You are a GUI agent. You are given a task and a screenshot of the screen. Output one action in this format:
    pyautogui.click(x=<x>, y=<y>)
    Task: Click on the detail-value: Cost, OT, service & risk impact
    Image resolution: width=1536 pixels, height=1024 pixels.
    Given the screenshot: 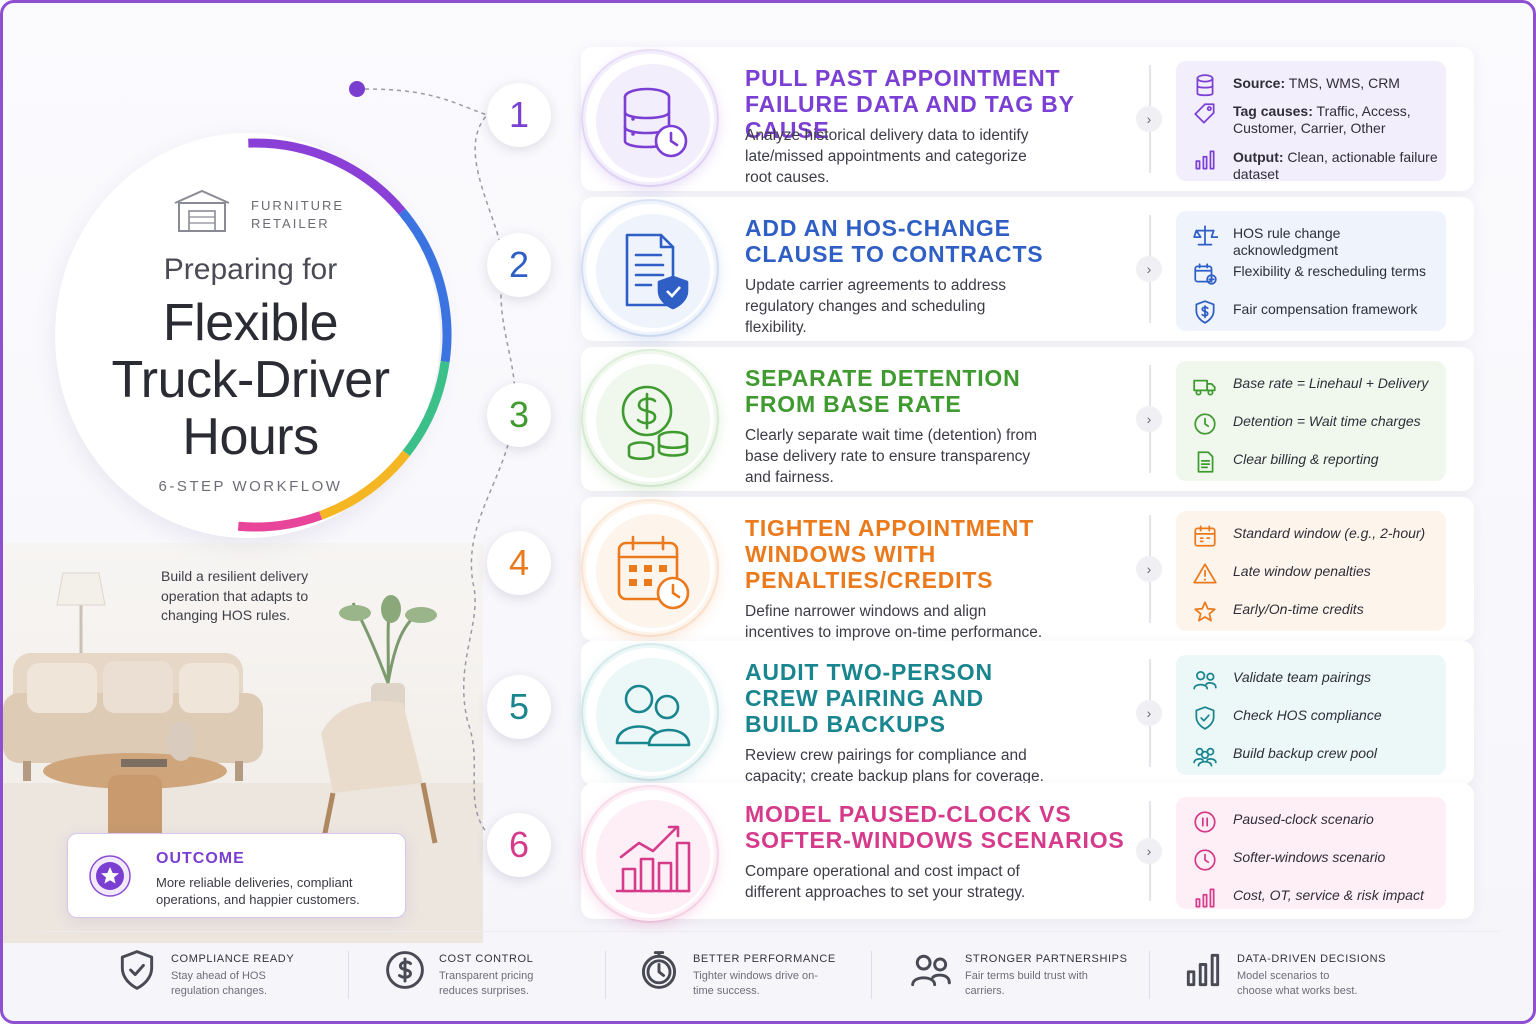 What is the action you would take?
    pyautogui.click(x=1328, y=895)
    